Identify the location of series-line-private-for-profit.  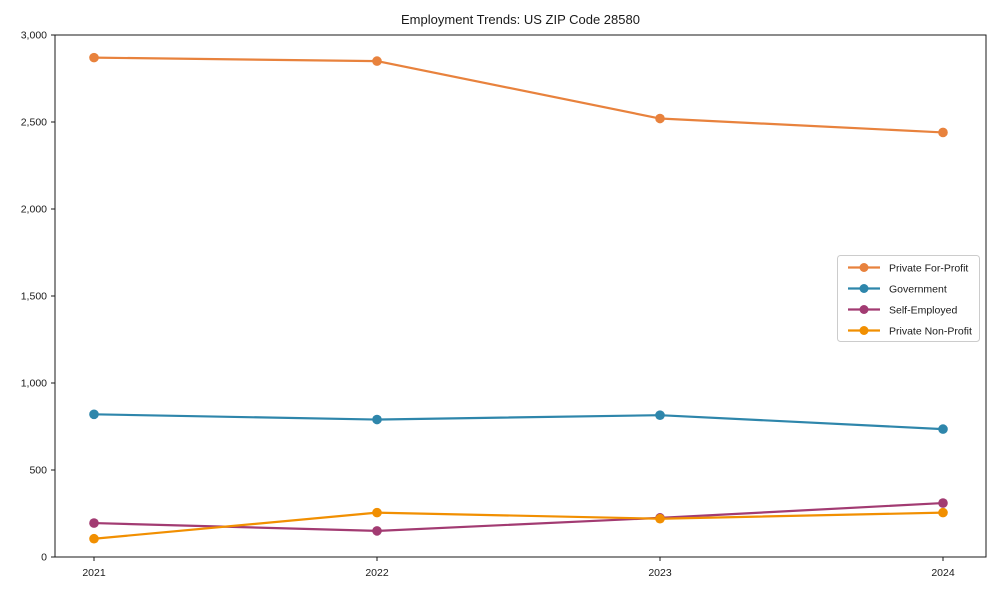
(518, 95).